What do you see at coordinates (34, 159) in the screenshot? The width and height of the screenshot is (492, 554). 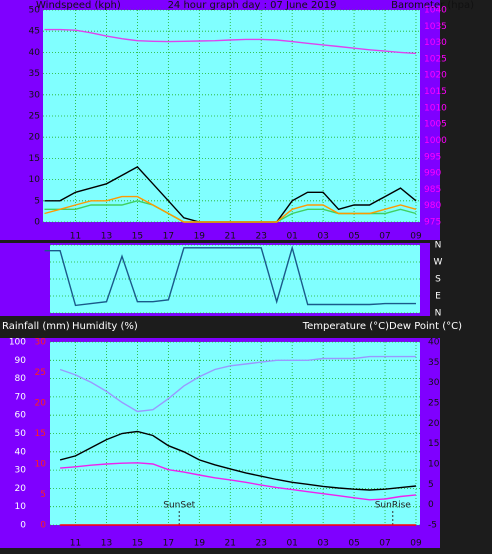 I see `y-tick-label: 15` at bounding box center [34, 159].